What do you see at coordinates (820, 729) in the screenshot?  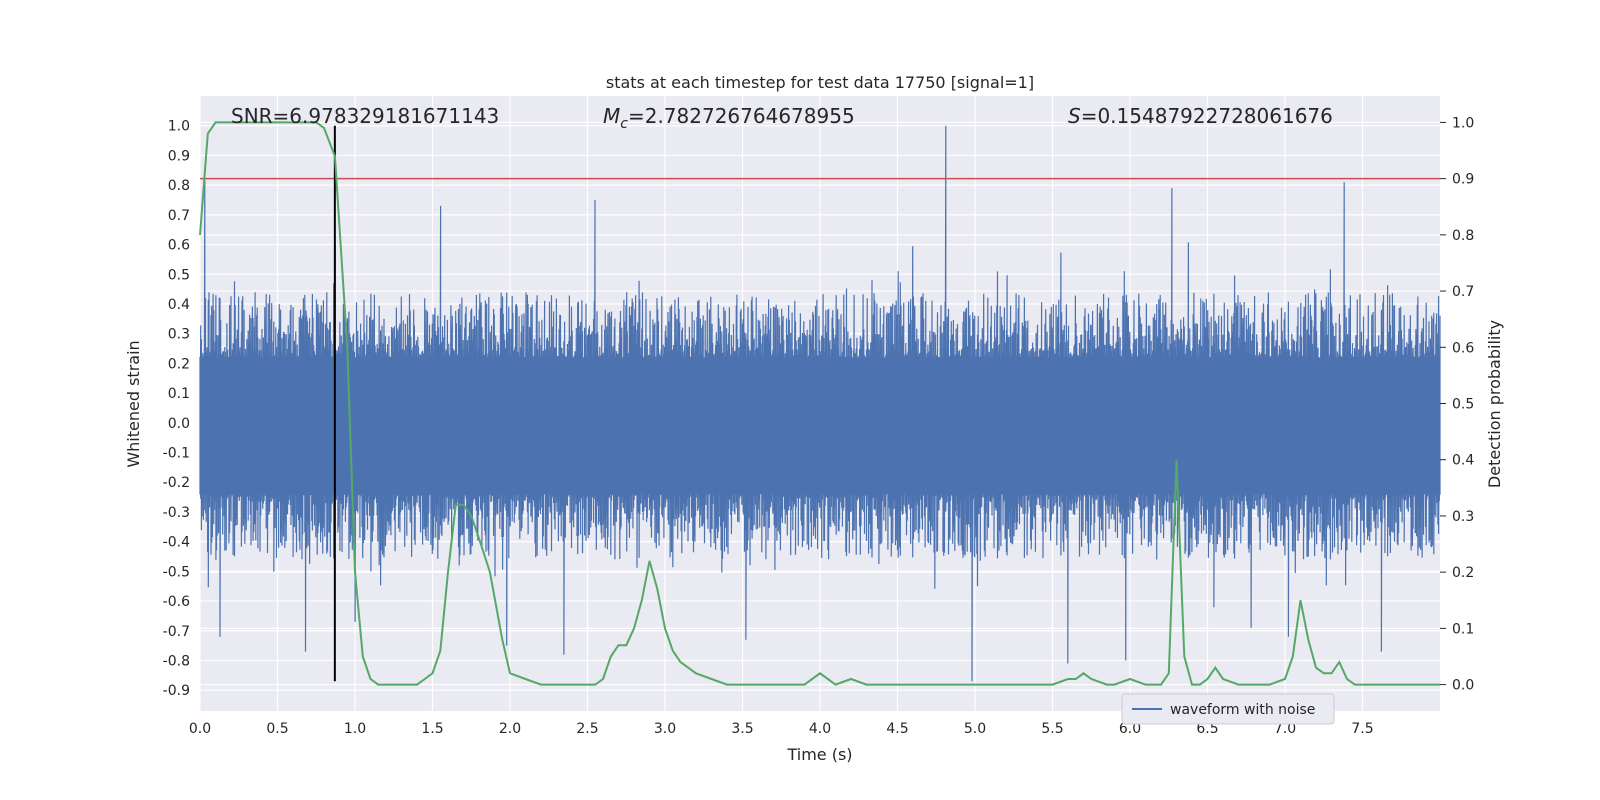 I see `x-tick-label: 4.0` at bounding box center [820, 729].